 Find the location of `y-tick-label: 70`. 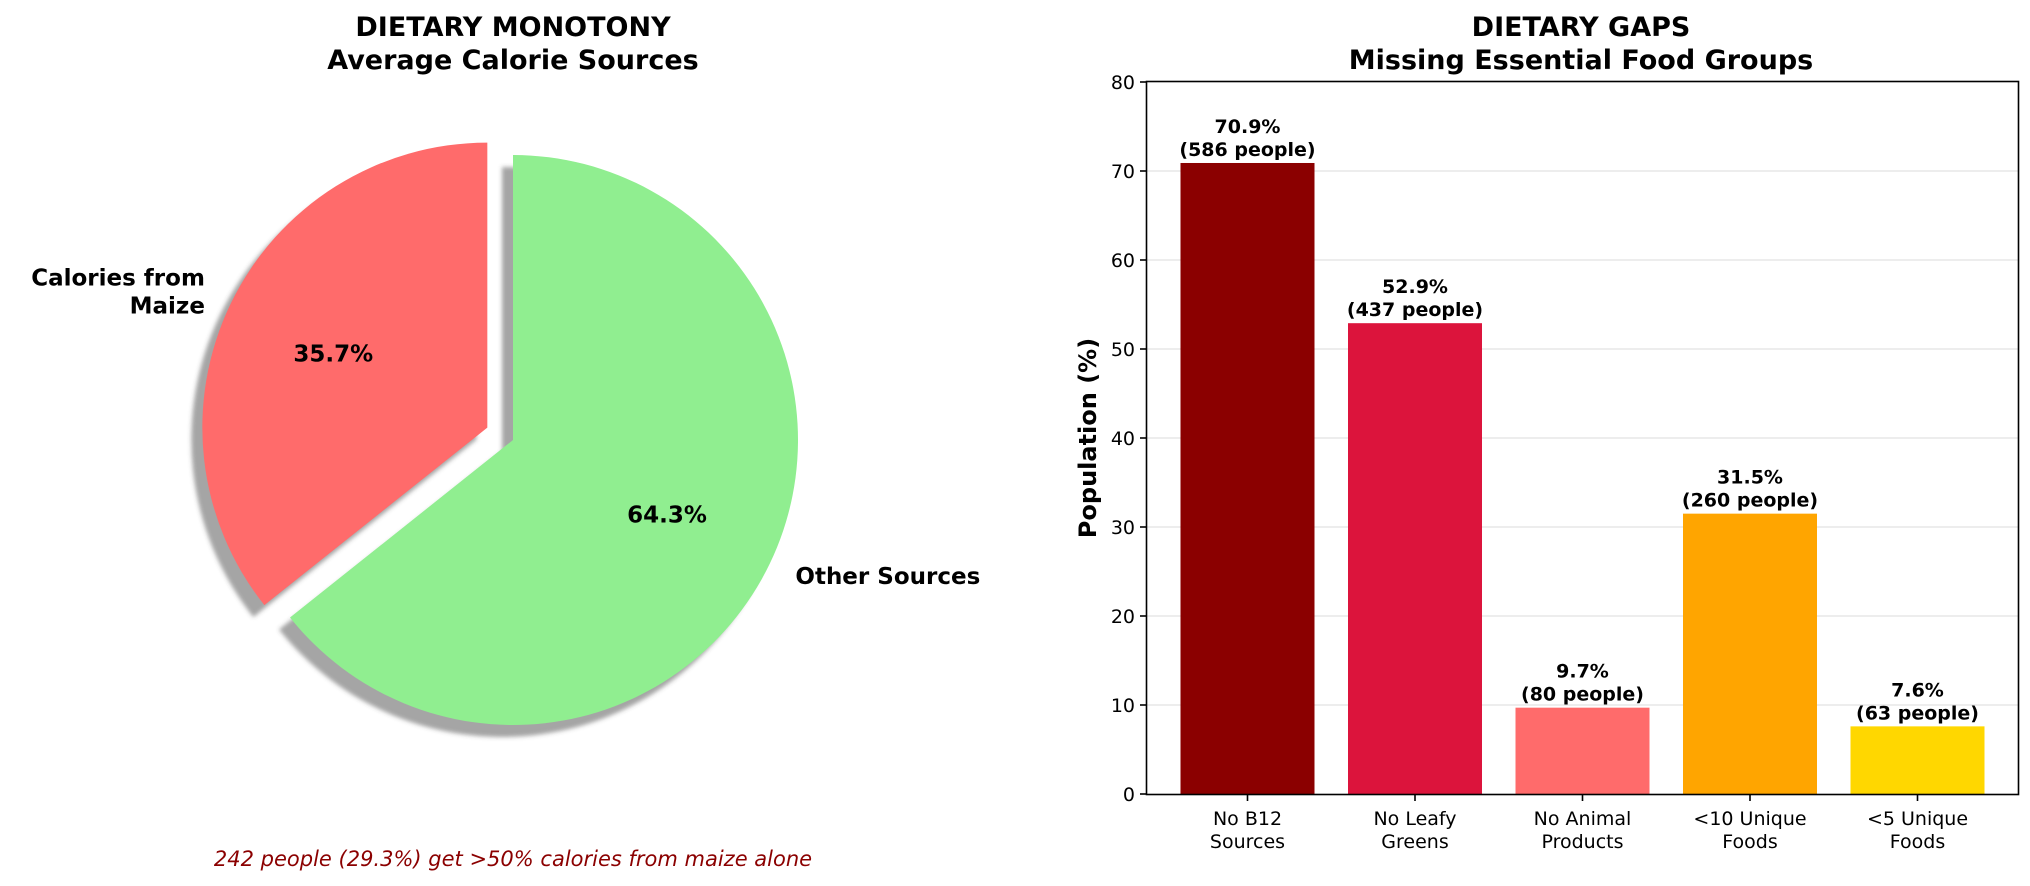

y-tick-label: 70 is located at coordinates (1123, 172).